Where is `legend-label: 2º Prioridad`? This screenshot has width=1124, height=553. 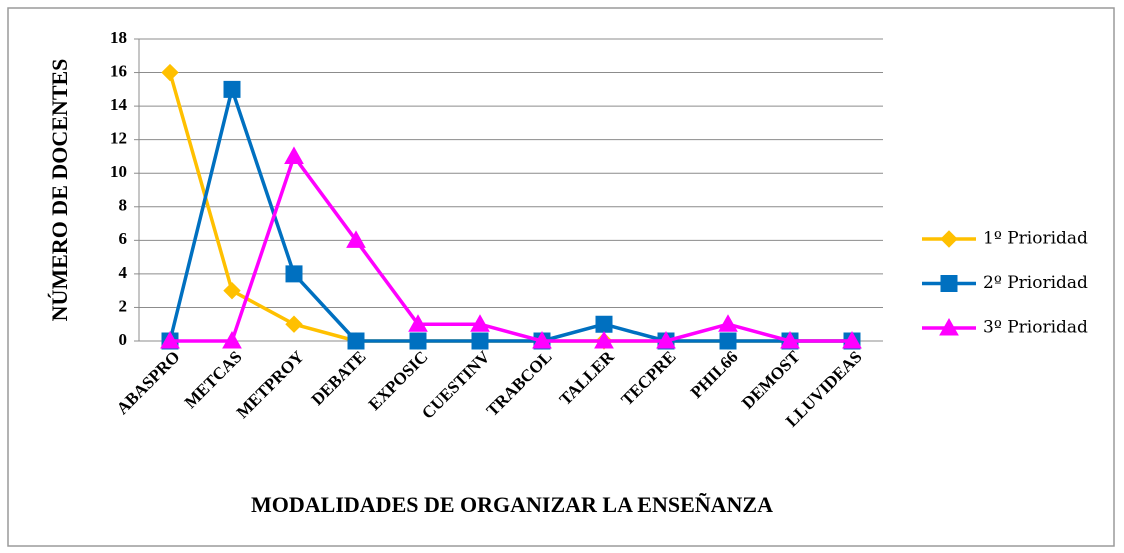
legend-label: 2º Prioridad is located at coordinates (1035, 283).